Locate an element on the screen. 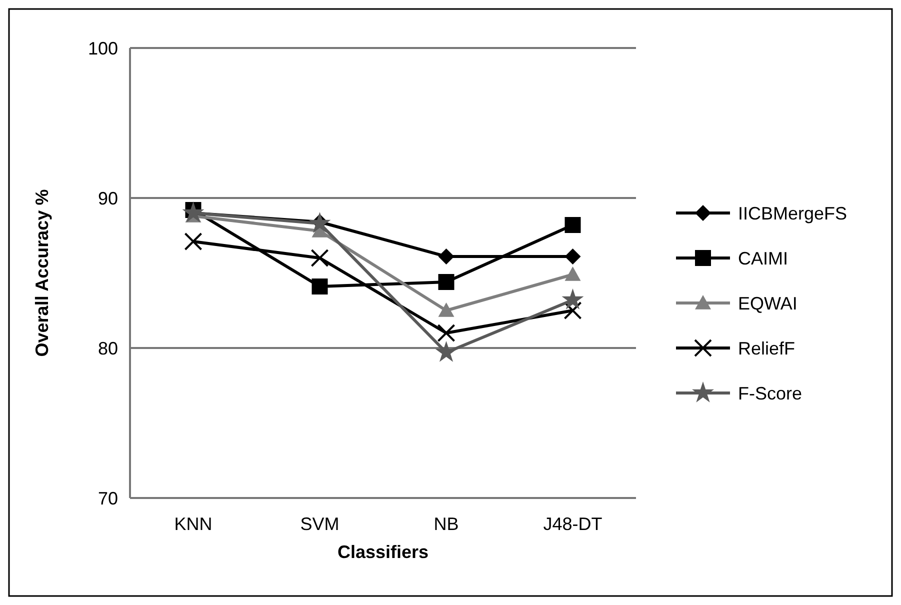 The width and height of the screenshot is (901, 605). y-tick-label: 80 is located at coordinates (108, 348).